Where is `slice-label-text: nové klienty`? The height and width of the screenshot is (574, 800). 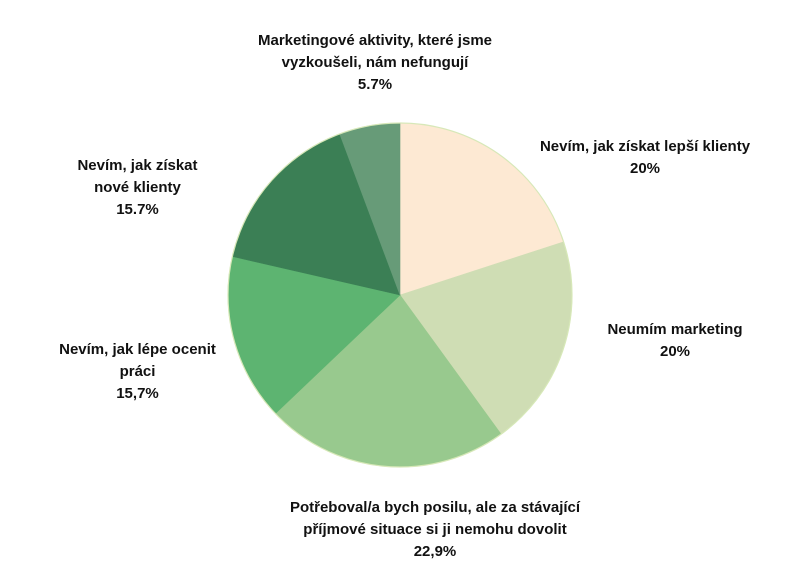
slice-label-text: nové klienty is located at coordinates (137, 187).